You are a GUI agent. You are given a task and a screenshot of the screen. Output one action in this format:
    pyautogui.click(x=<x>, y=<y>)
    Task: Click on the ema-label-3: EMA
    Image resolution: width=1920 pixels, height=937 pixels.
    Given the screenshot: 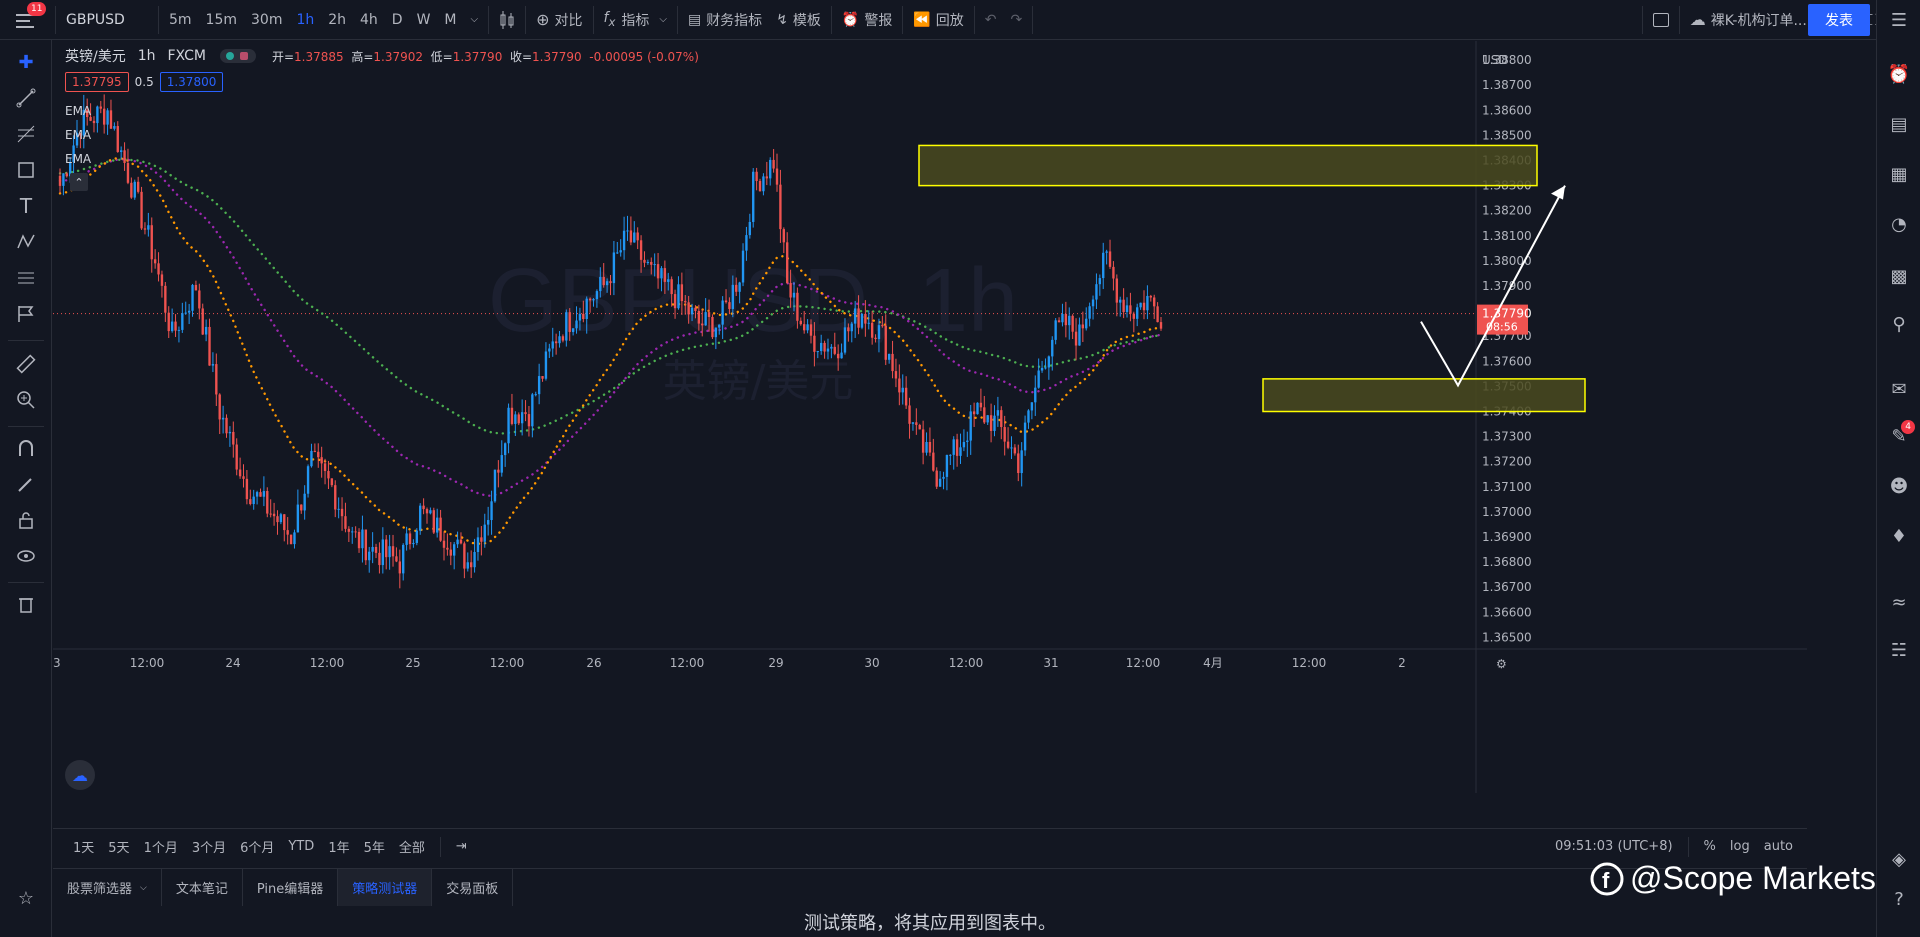 What is the action you would take?
    pyautogui.click(x=78, y=159)
    